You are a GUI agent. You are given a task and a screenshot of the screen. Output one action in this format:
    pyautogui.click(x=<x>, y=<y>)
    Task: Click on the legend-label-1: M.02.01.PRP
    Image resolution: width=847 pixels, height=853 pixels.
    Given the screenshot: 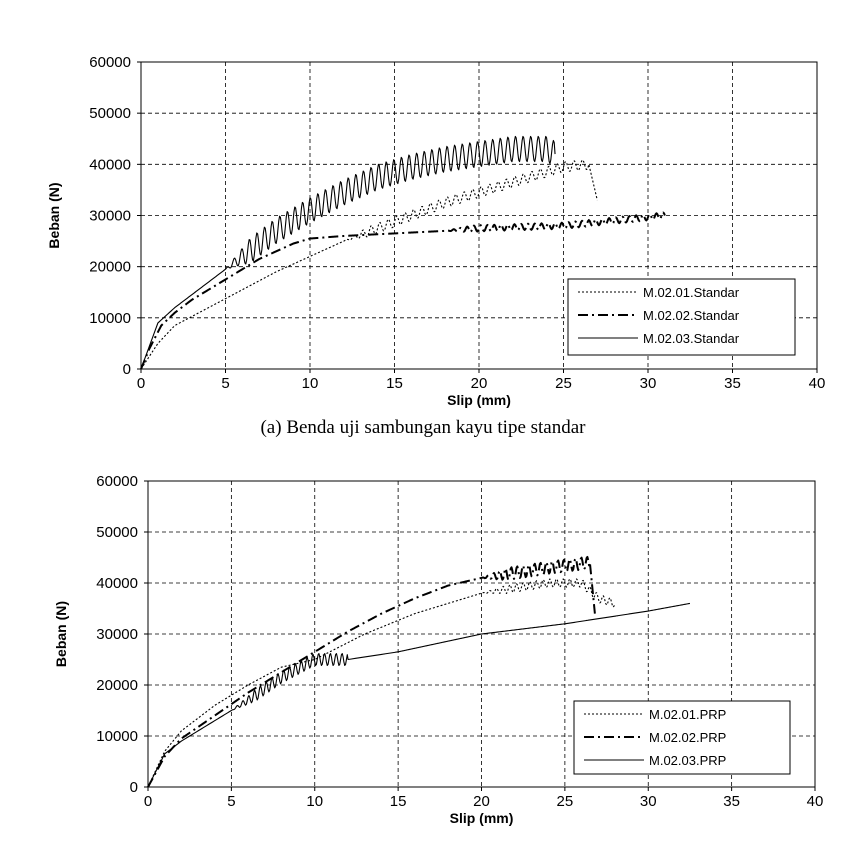 What is the action you would take?
    pyautogui.click(x=687, y=714)
    